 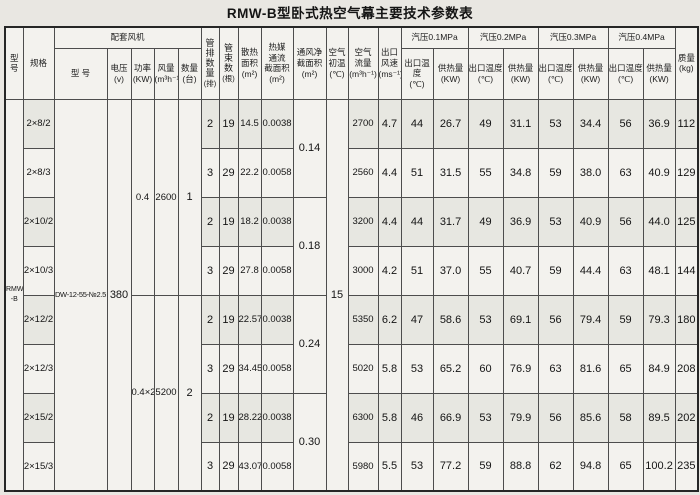 What do you see at coordinates (389, 63) in the screenshot?
I see `header-out-speed: 出口 风速 (ms⁻¹)` at bounding box center [389, 63].